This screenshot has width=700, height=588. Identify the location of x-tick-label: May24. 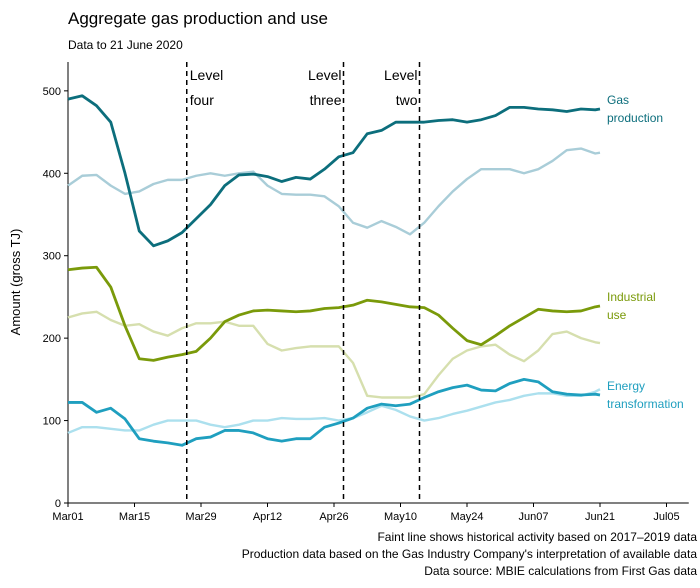
(466, 517).